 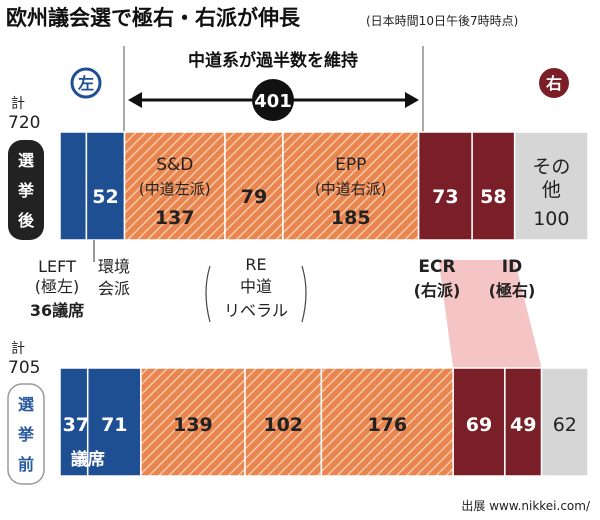 What do you see at coordinates (512, 278) in the screenshot?
I see `label-id: ID (極右)` at bounding box center [512, 278].